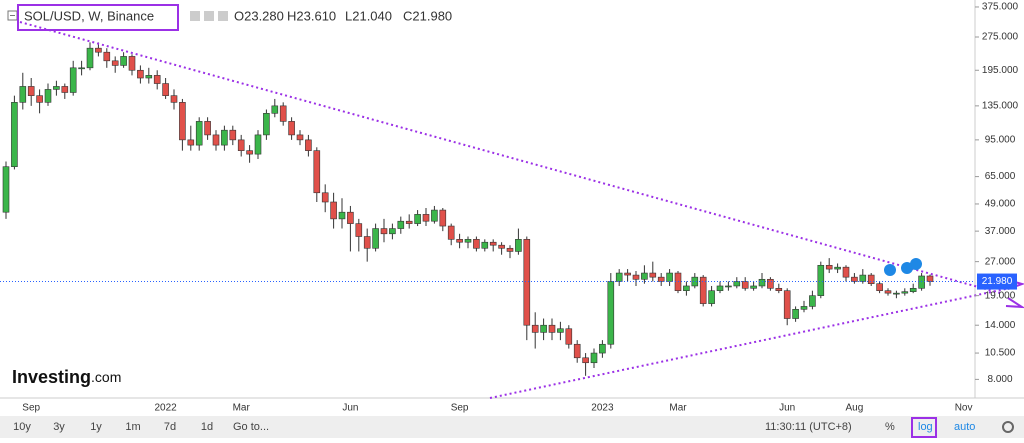 This screenshot has height=443, width=1024. I want to click on percent-toggle: %, so click(890, 427).